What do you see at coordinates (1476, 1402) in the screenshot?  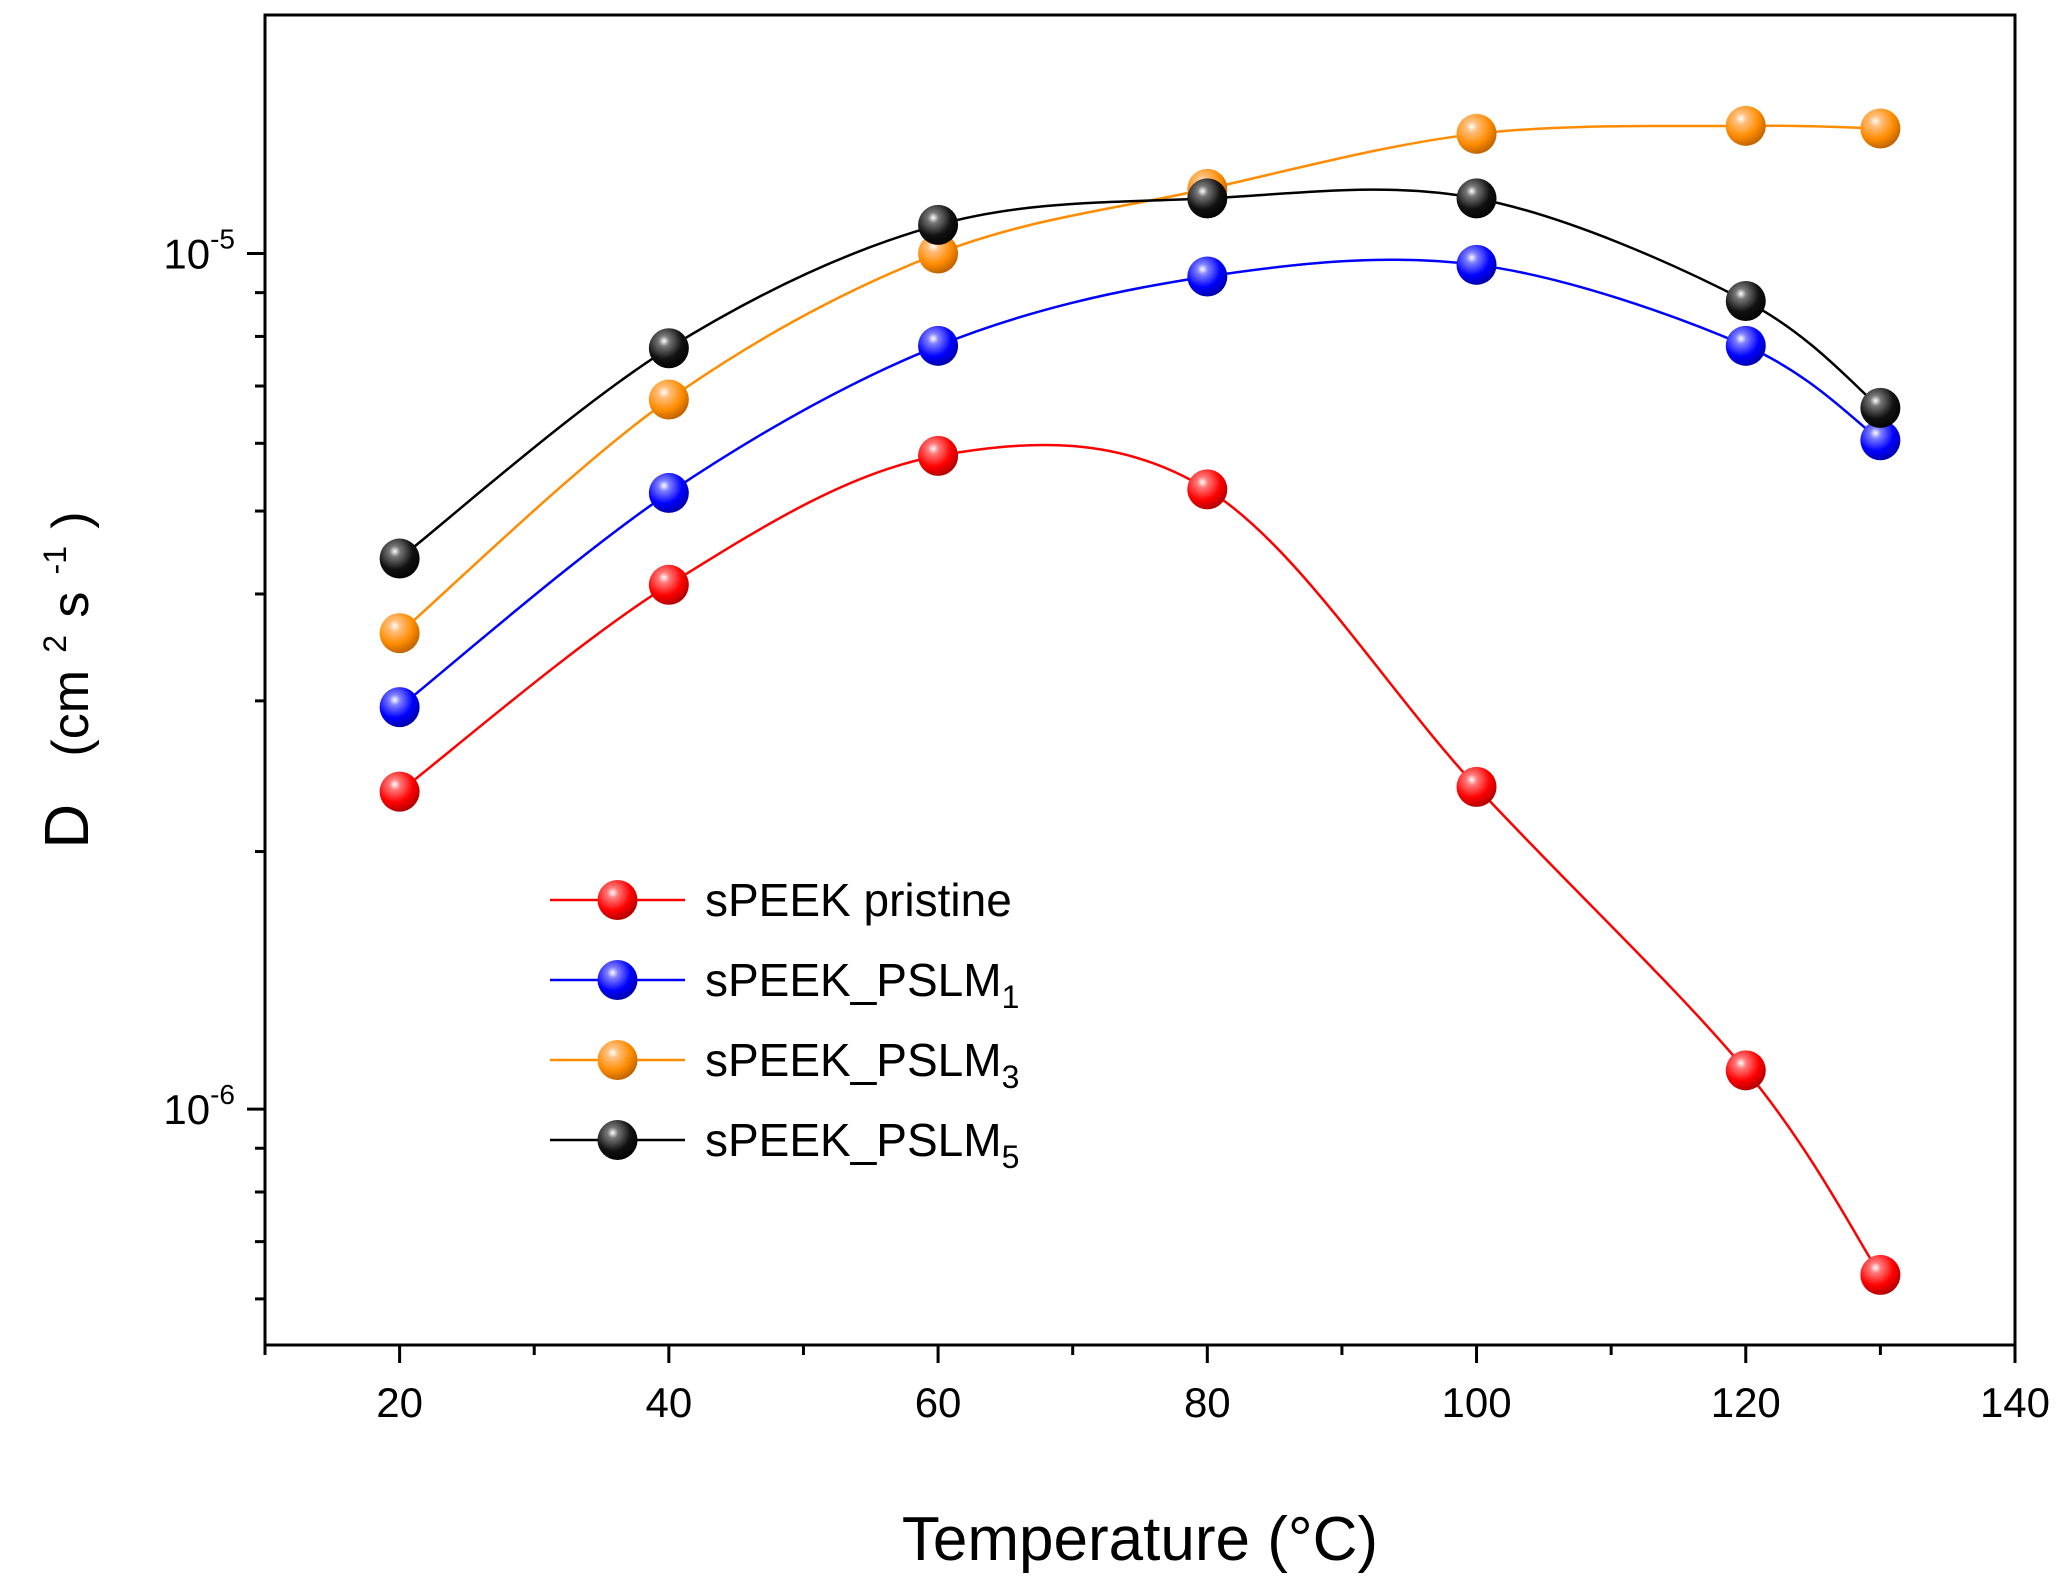 I see `x-tick-label: 100` at bounding box center [1476, 1402].